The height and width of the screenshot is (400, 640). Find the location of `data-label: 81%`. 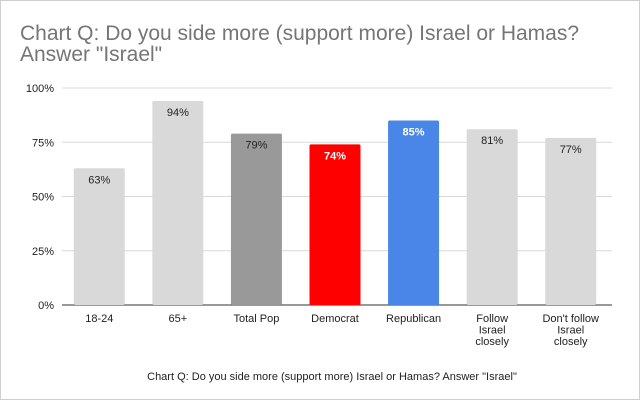

data-label: 81% is located at coordinates (492, 141).